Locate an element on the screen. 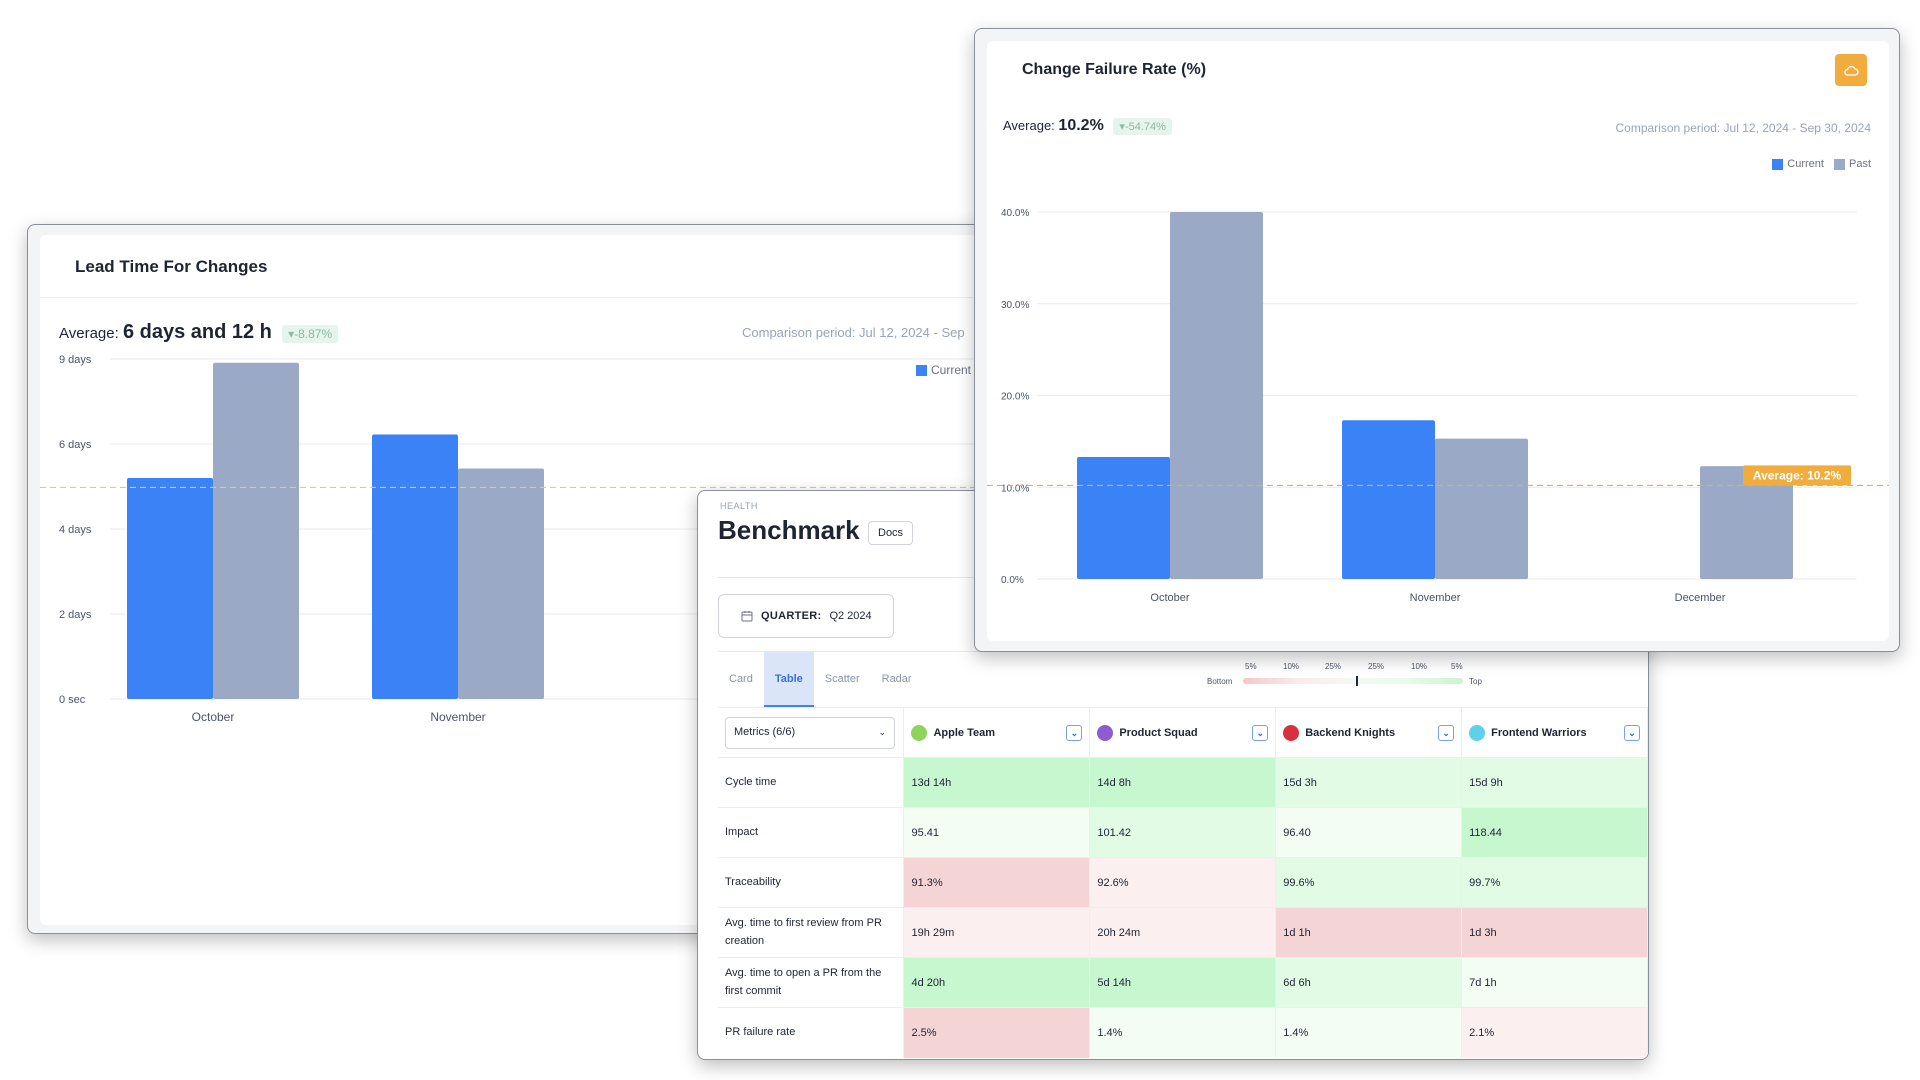  scale-percent: 5% is located at coordinates (1251, 666).